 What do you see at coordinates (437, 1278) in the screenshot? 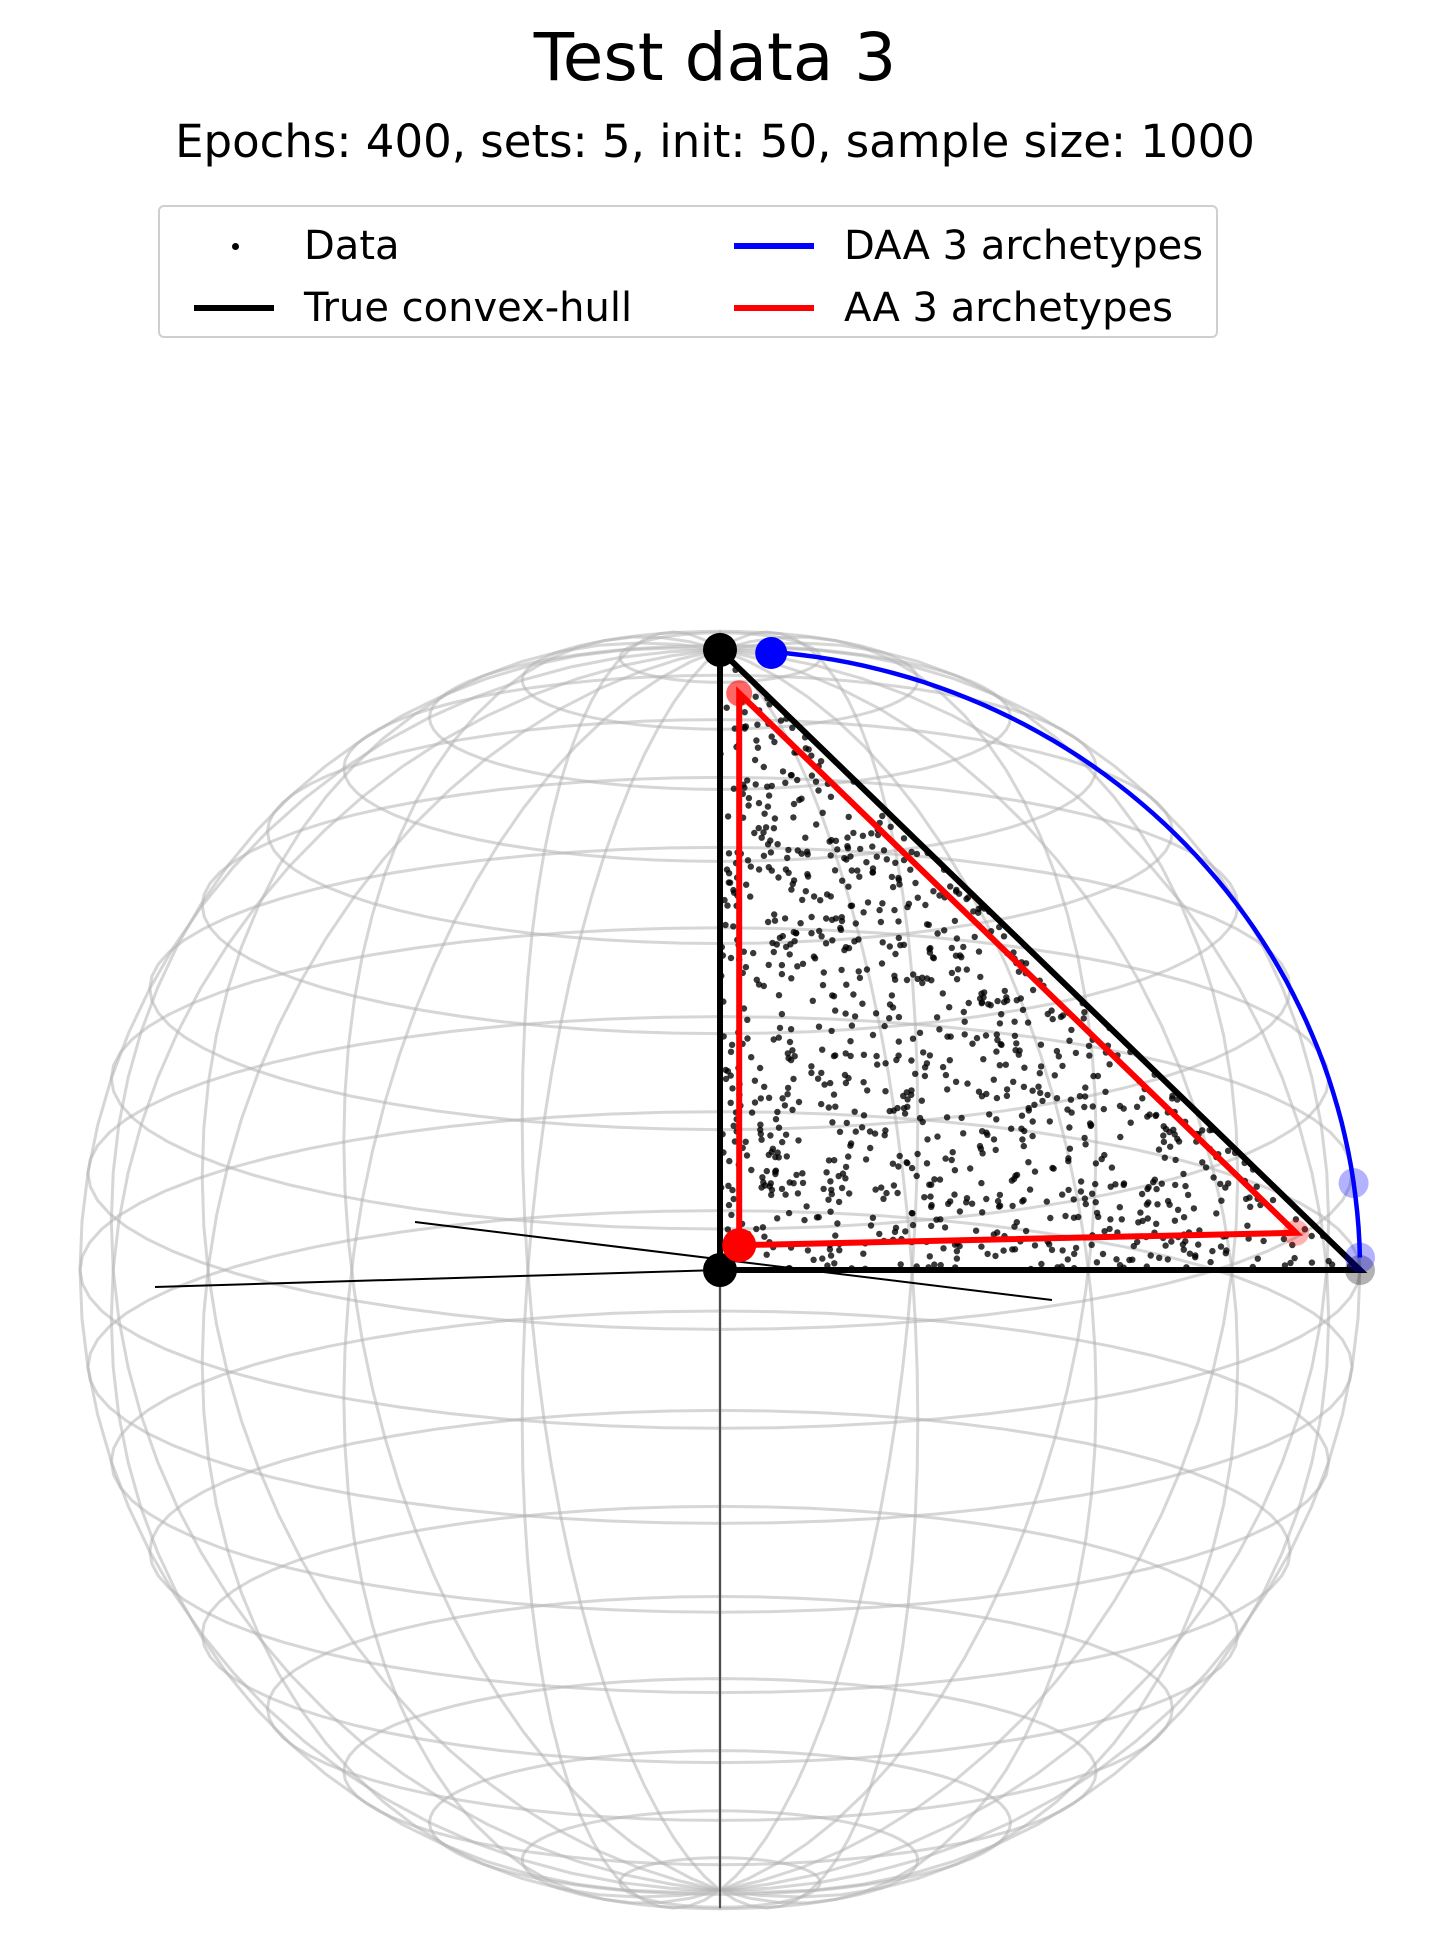
I see `x-axis-line` at bounding box center [437, 1278].